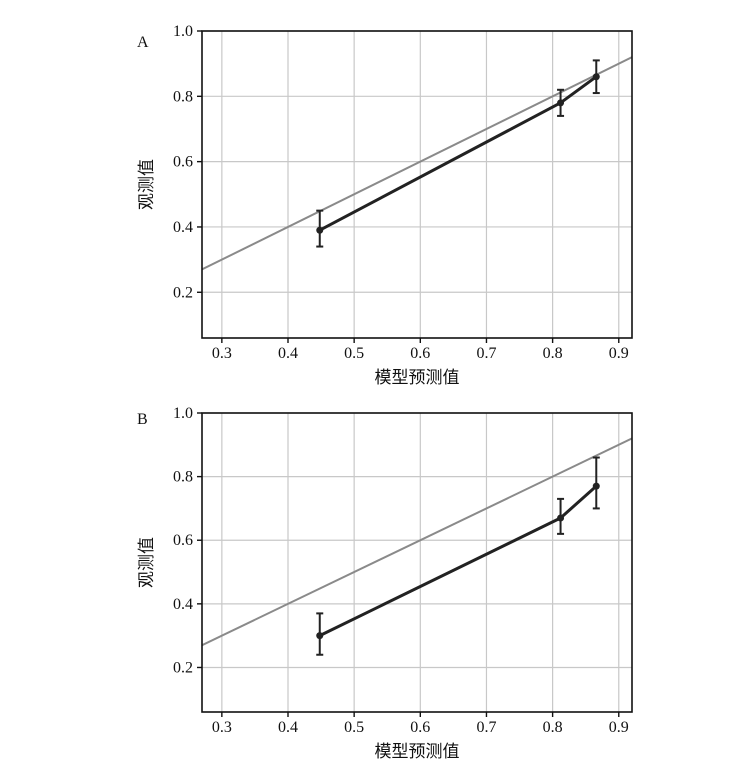 This screenshot has height=781, width=751. Describe the element at coordinates (142, 419) in the screenshot. I see `panel-label: B` at that location.